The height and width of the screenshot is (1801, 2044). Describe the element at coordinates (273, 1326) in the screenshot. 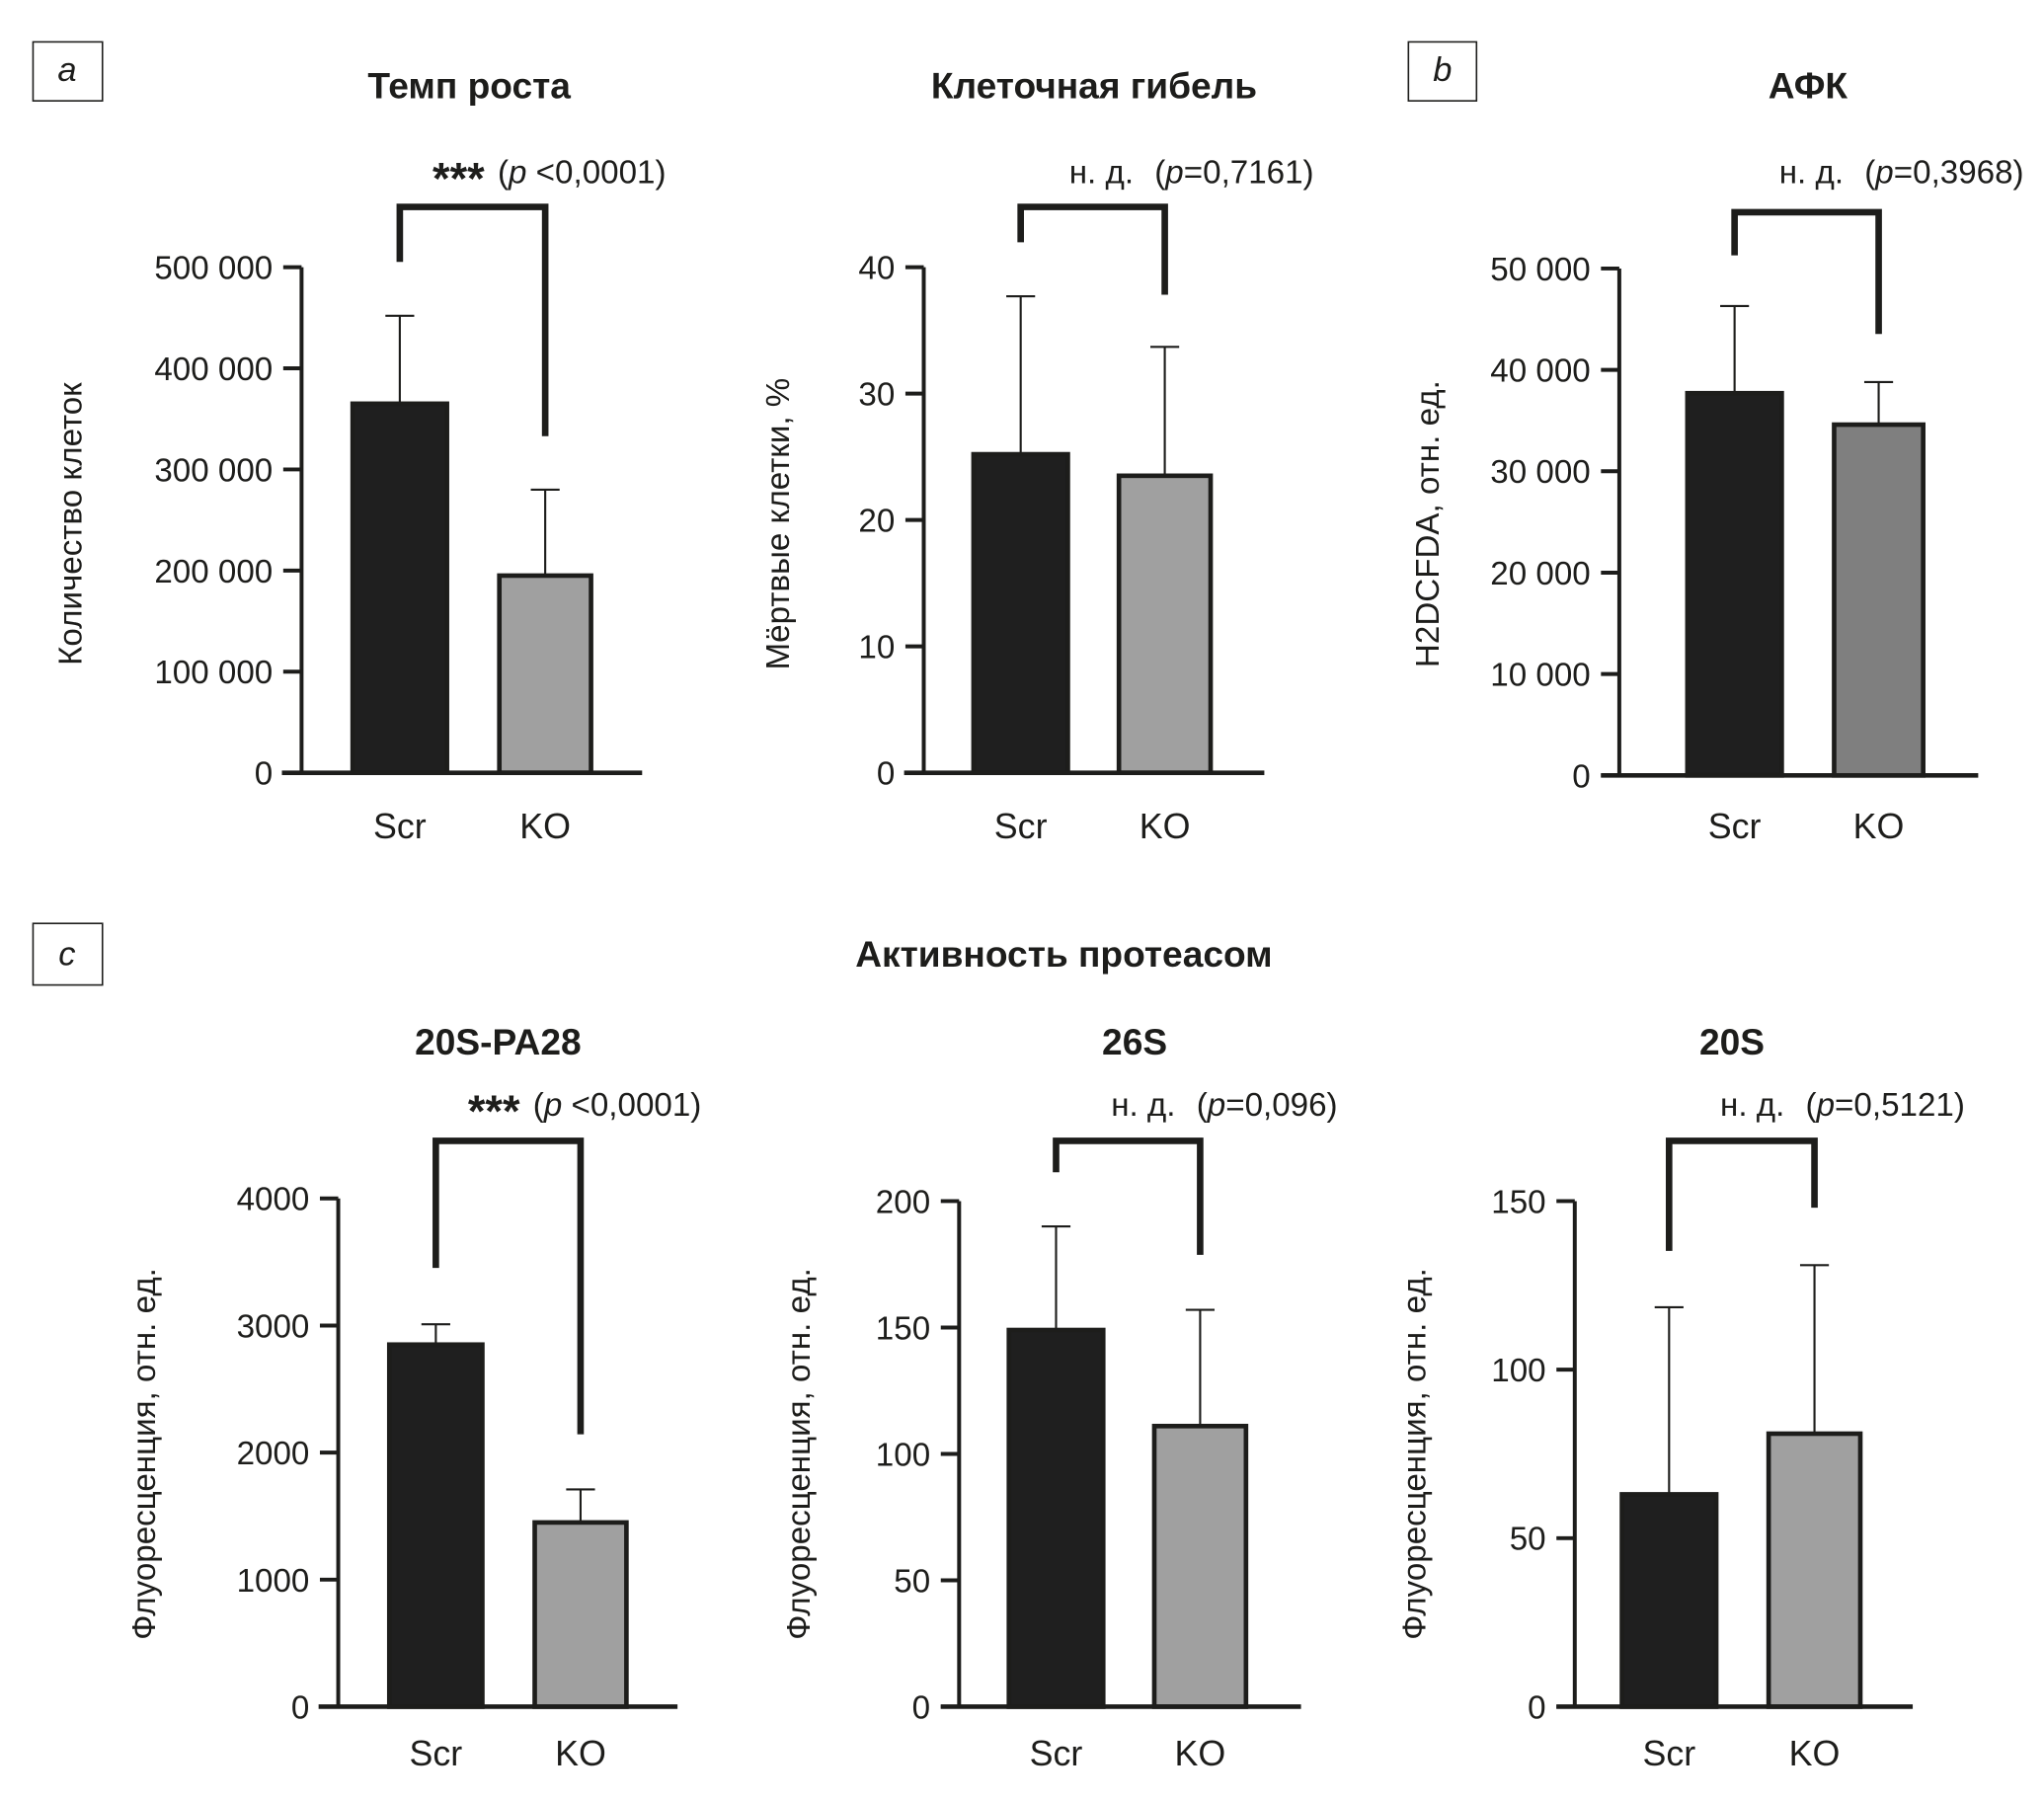

I see `y-tick-label: 3000` at that location.